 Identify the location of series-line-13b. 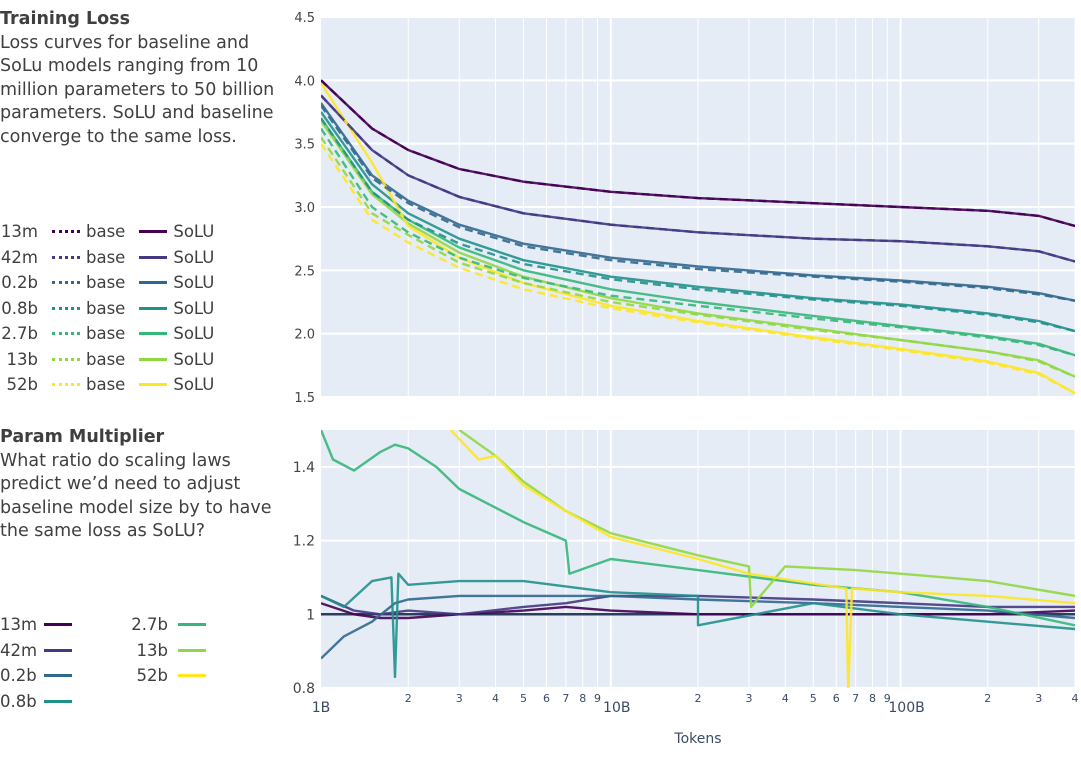
(766, 519).